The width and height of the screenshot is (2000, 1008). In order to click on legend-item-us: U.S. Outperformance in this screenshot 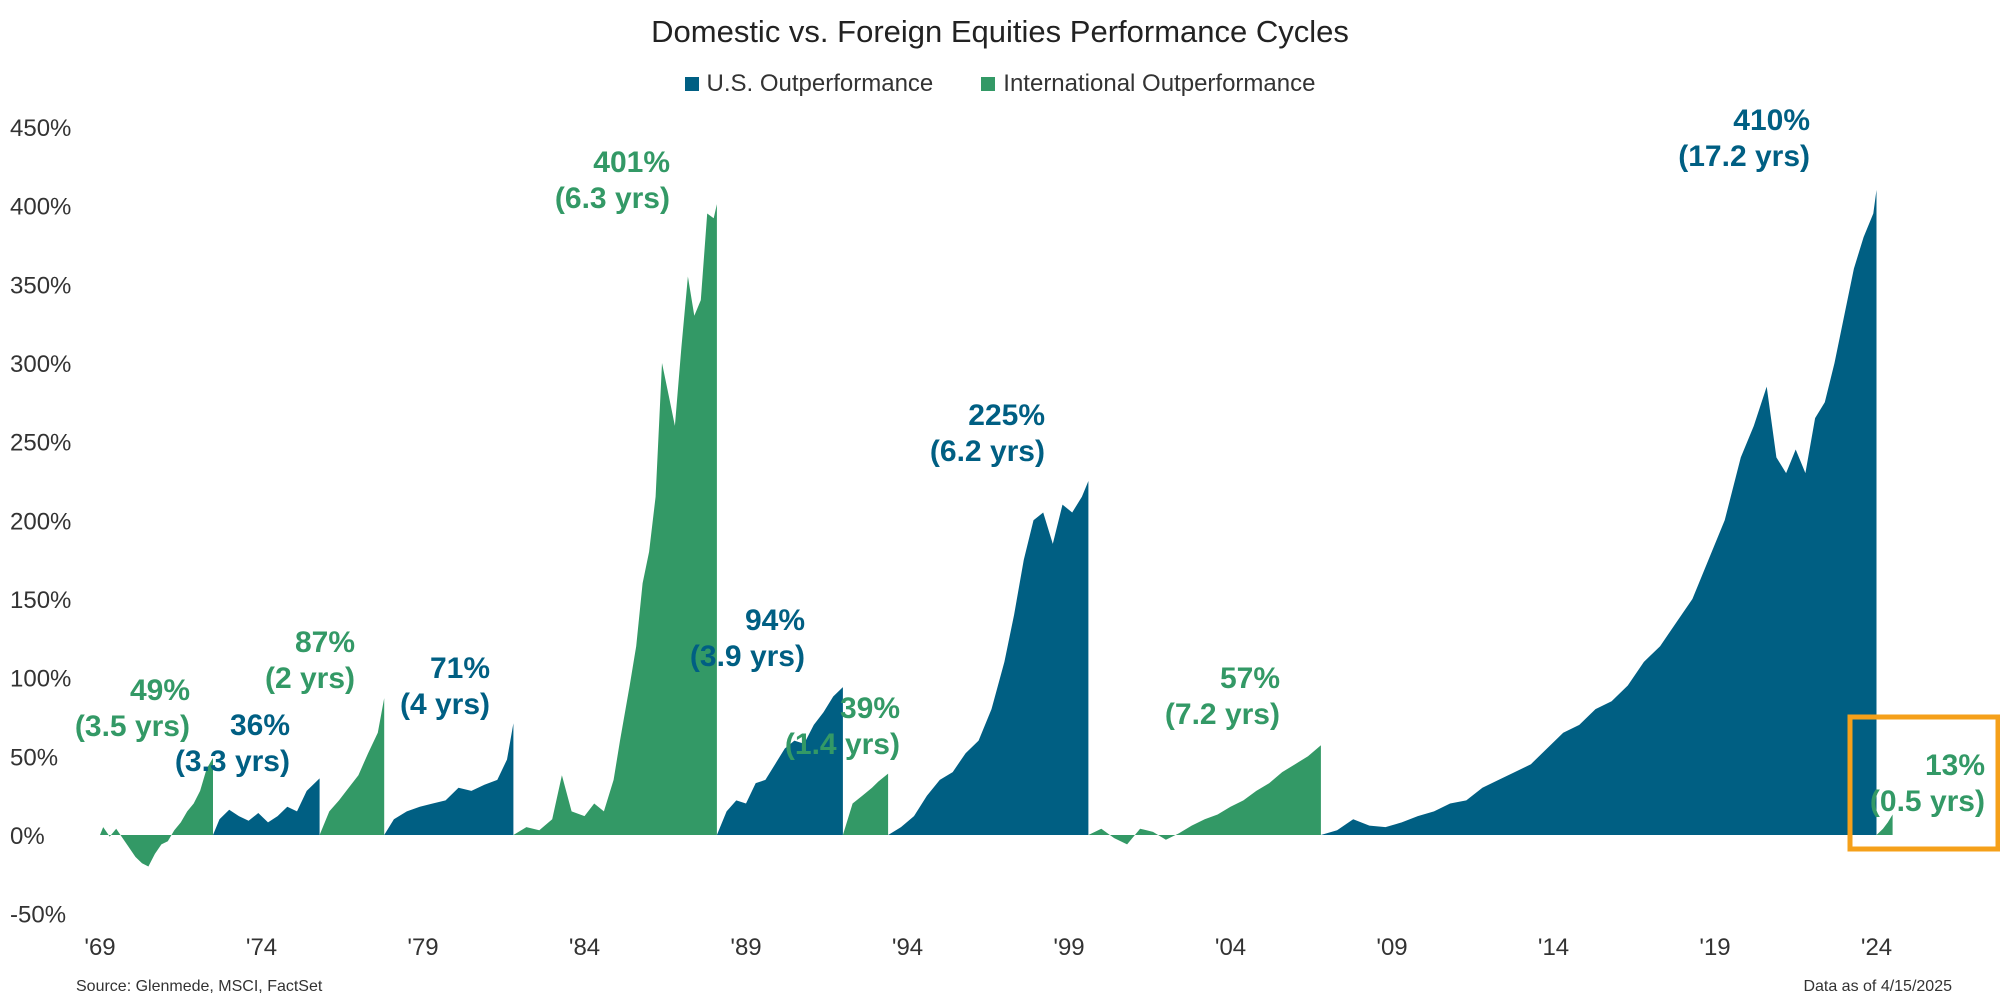, I will do `click(809, 84)`.